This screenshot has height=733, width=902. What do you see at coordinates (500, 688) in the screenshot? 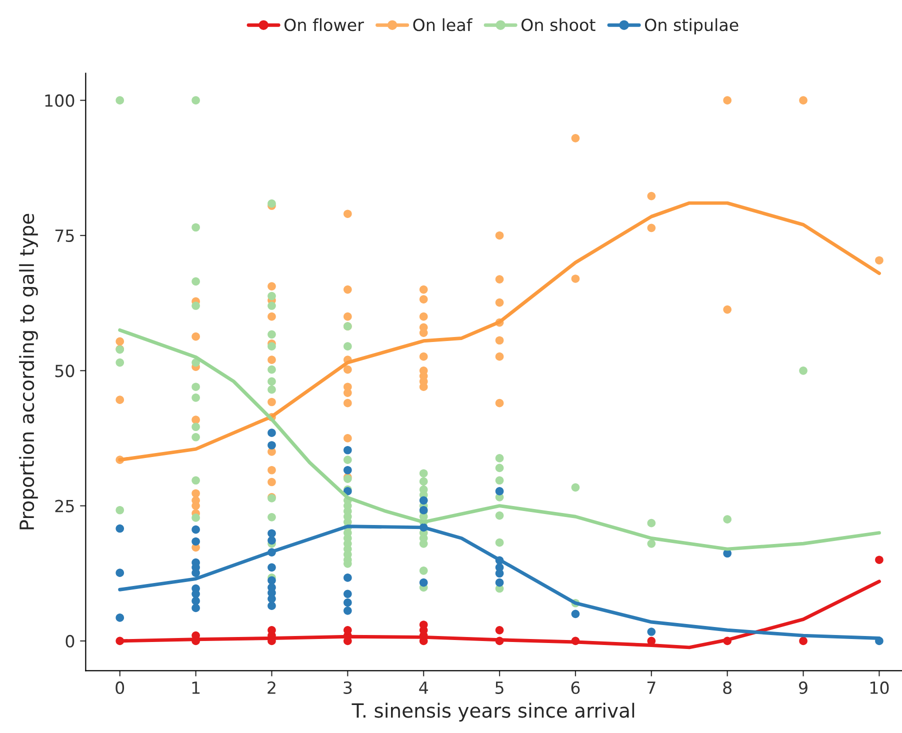
I see `x-tick-label: 5` at bounding box center [500, 688].